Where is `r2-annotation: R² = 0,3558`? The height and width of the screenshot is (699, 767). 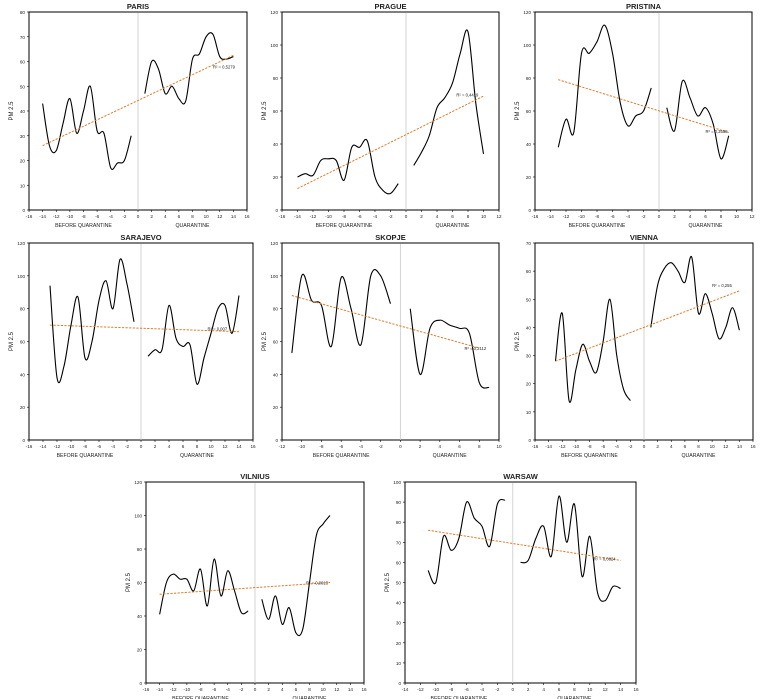
r2-annotation: R² = 0,3558 is located at coordinates (717, 131).